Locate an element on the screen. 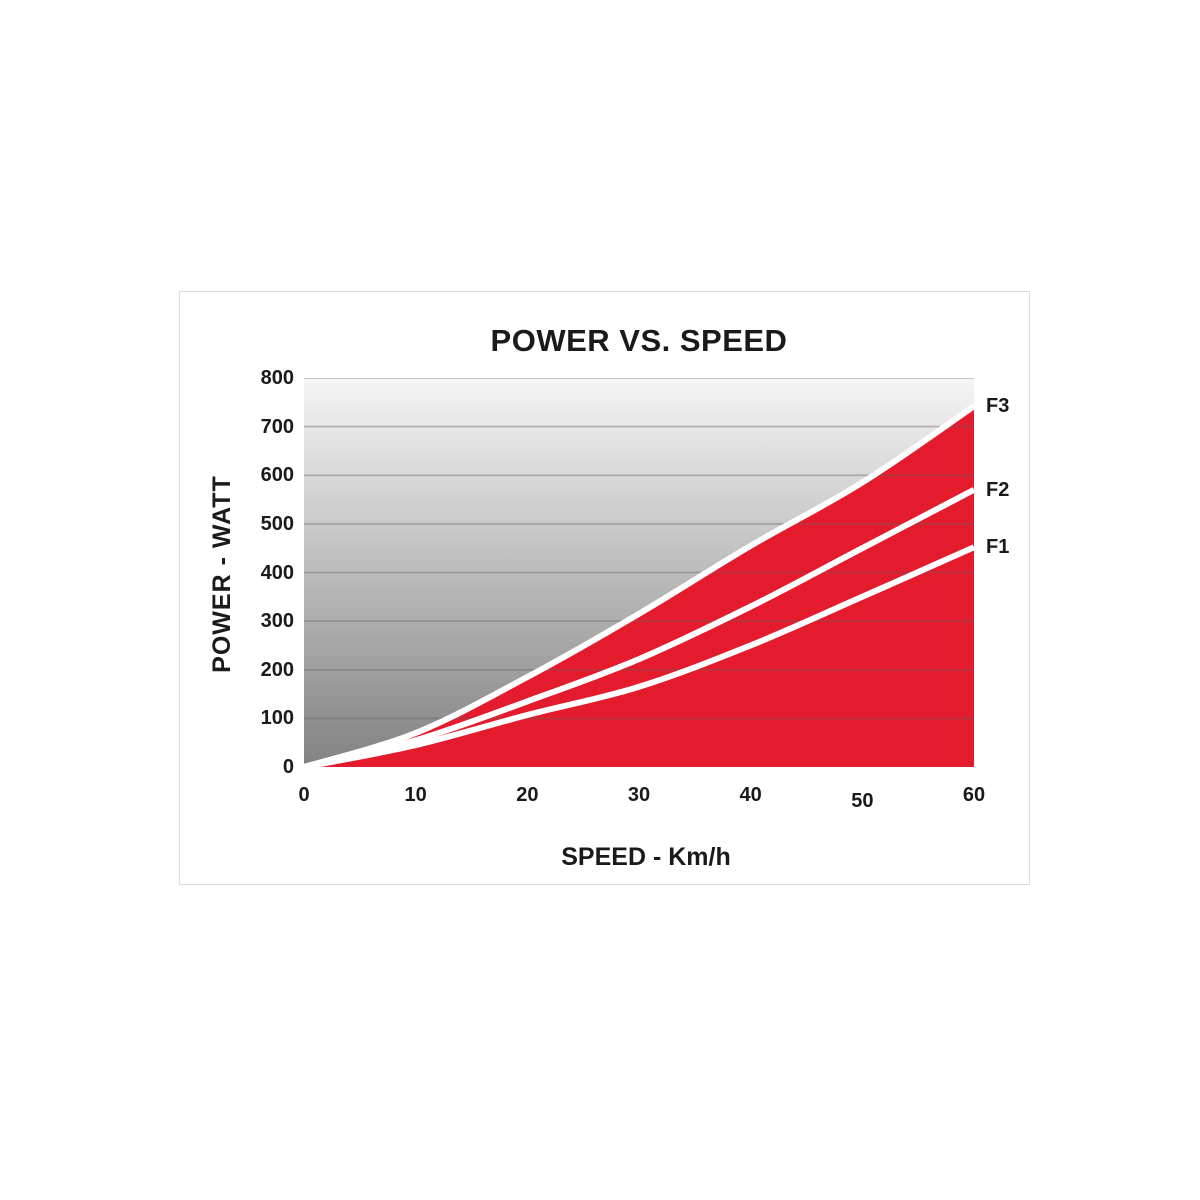 The height and width of the screenshot is (1200, 1200). x-tick-label-50: 50 is located at coordinates (862, 801).